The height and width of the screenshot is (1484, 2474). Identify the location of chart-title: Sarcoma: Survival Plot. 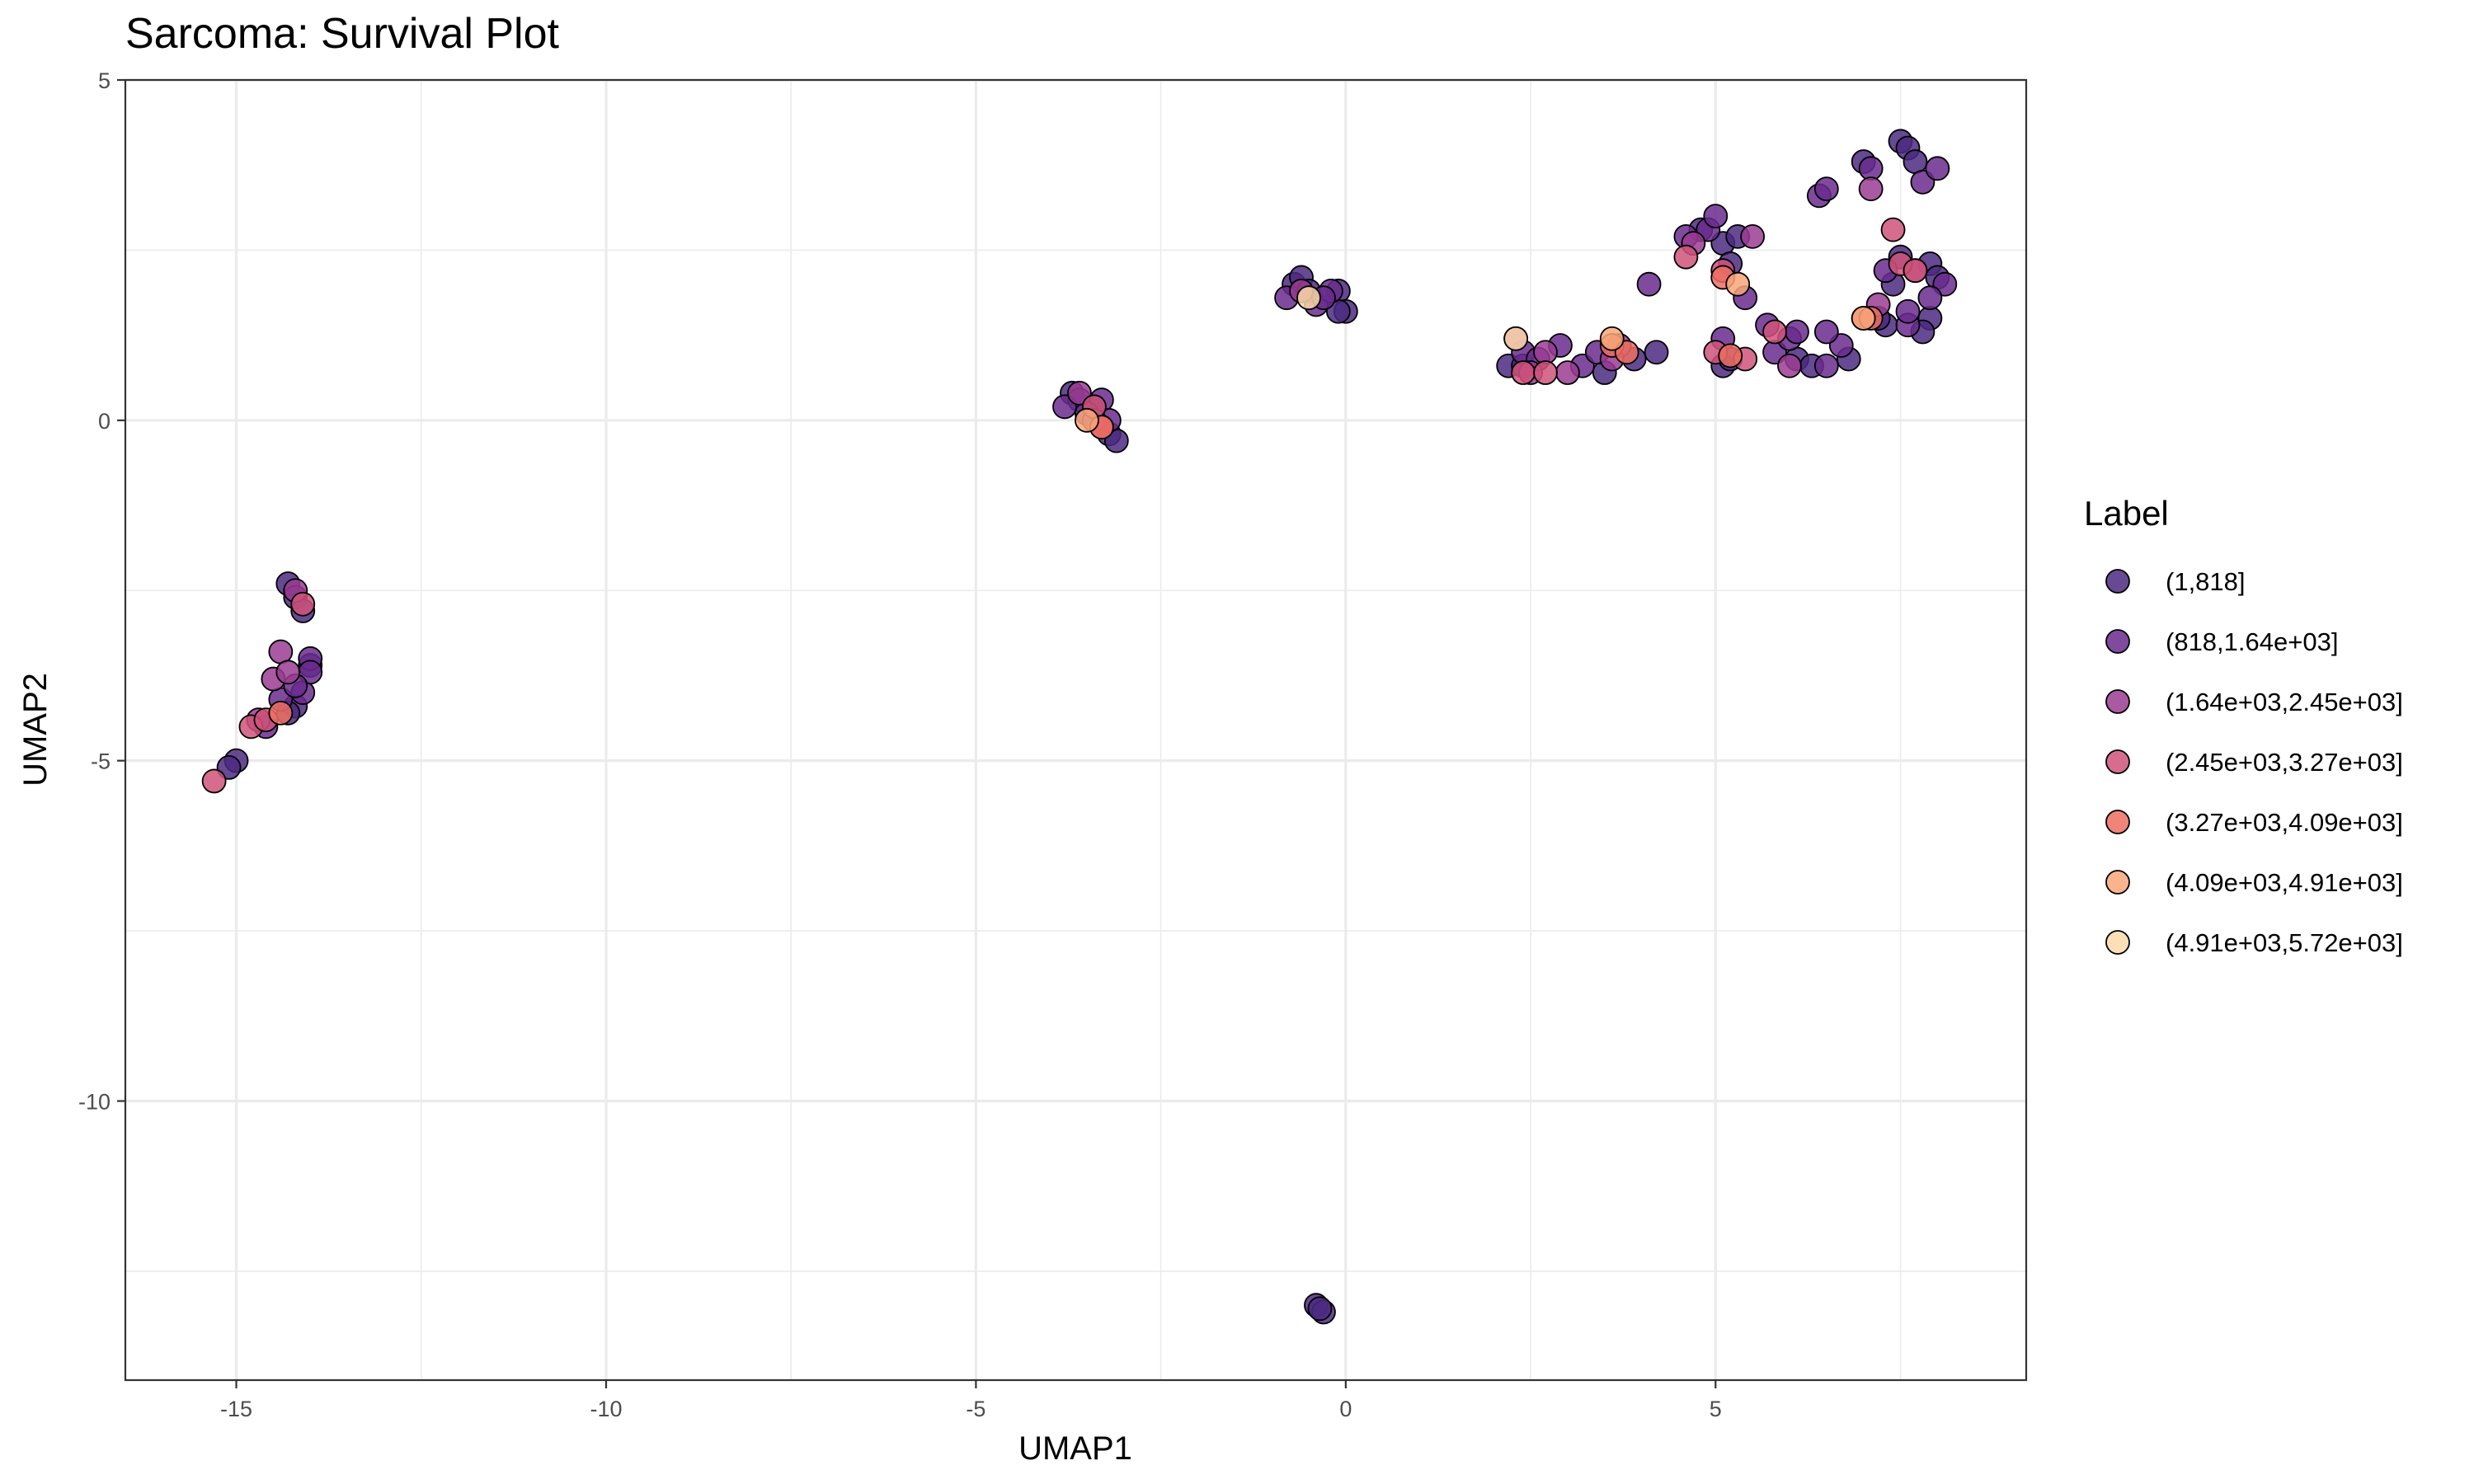
(342, 34).